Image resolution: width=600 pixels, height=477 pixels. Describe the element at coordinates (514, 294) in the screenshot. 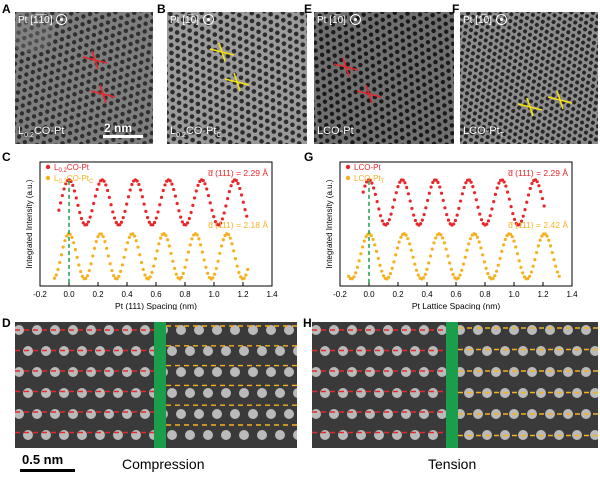

I see `x-tick-label: 1.0` at that location.